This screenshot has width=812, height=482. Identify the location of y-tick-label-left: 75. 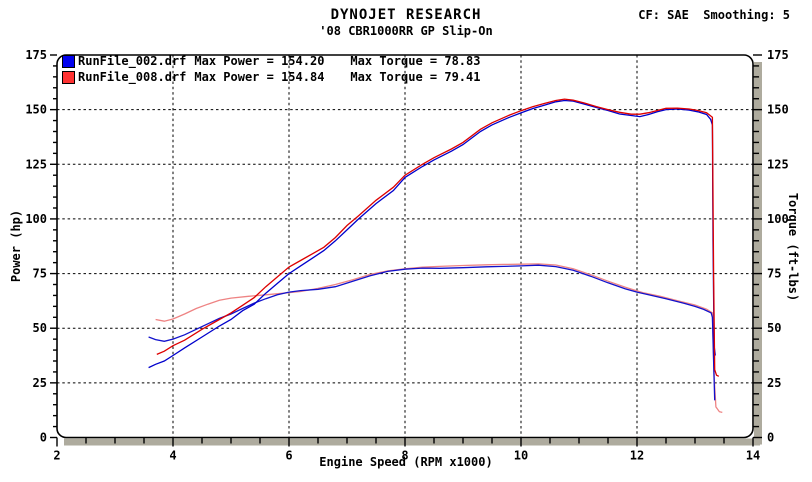
(40, 274).